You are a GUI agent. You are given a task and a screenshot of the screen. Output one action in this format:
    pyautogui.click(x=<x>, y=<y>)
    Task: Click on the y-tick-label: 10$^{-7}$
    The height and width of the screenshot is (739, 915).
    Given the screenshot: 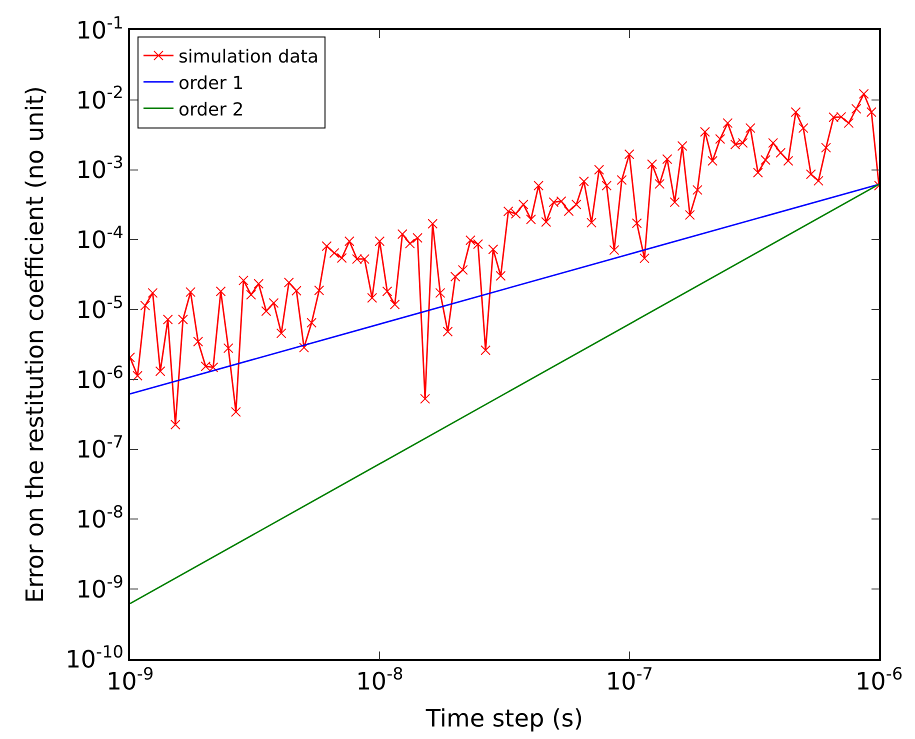 What is the action you would take?
    pyautogui.click(x=100, y=448)
    